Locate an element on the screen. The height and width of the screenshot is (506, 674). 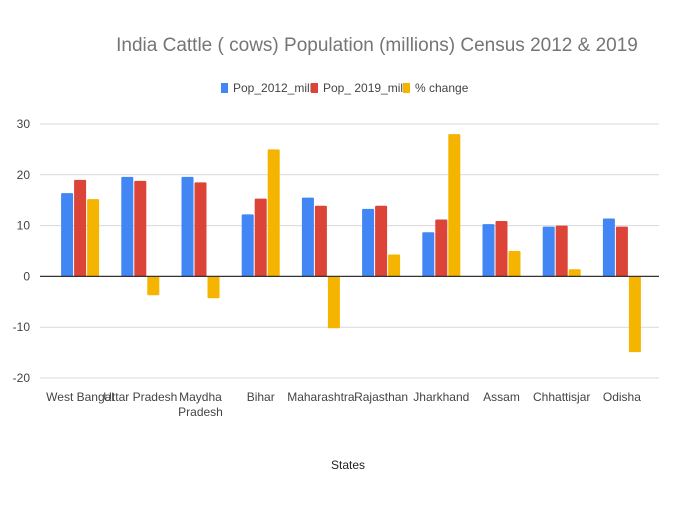
x-tick-label-line: Chhattisjar is located at coordinates (561, 397).